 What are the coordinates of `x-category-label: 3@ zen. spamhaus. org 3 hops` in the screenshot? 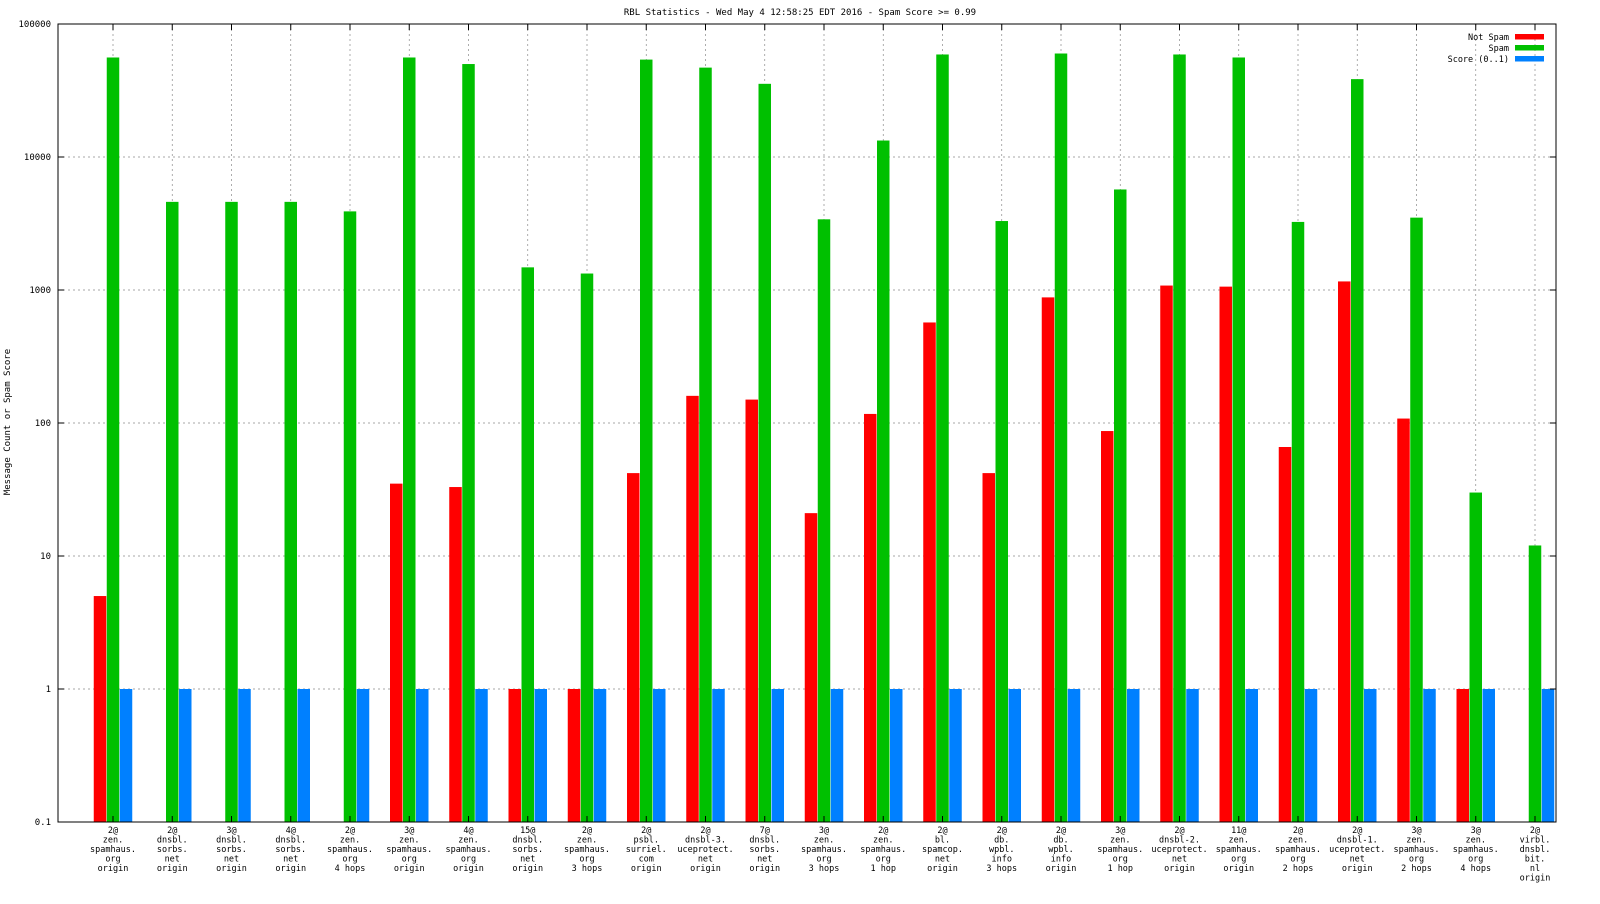 It's located at (824, 850).